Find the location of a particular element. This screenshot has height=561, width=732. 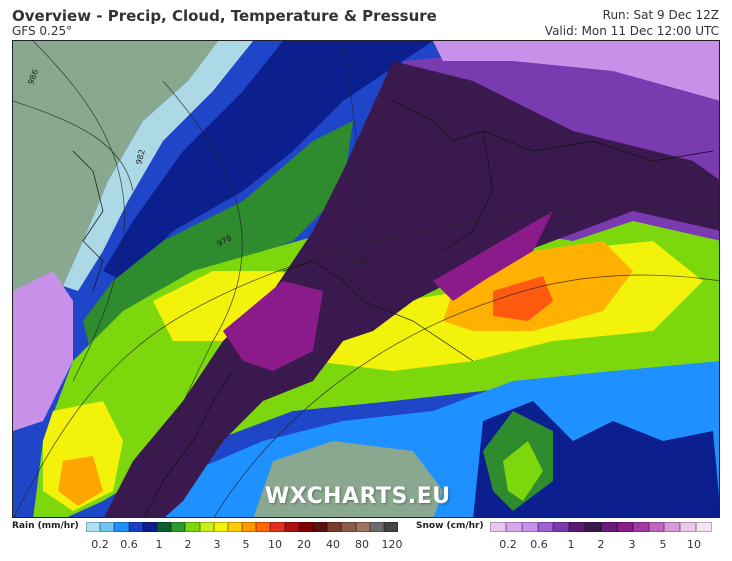

snow-tick-label: 10 is located at coordinates (694, 544).